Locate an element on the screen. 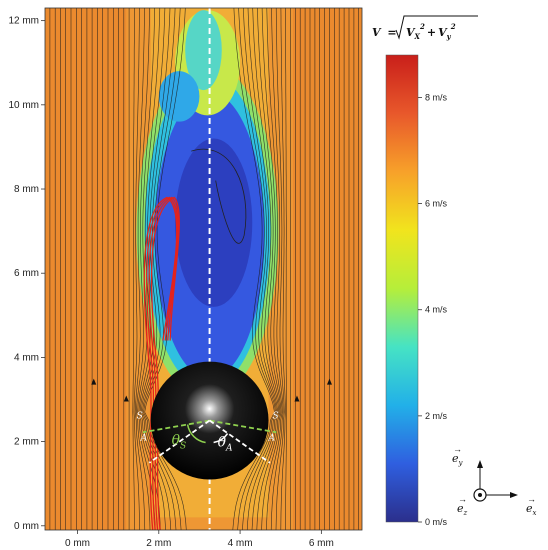 This screenshot has height=550, width=548. attachment-line-left is located at coordinates (179, 441).